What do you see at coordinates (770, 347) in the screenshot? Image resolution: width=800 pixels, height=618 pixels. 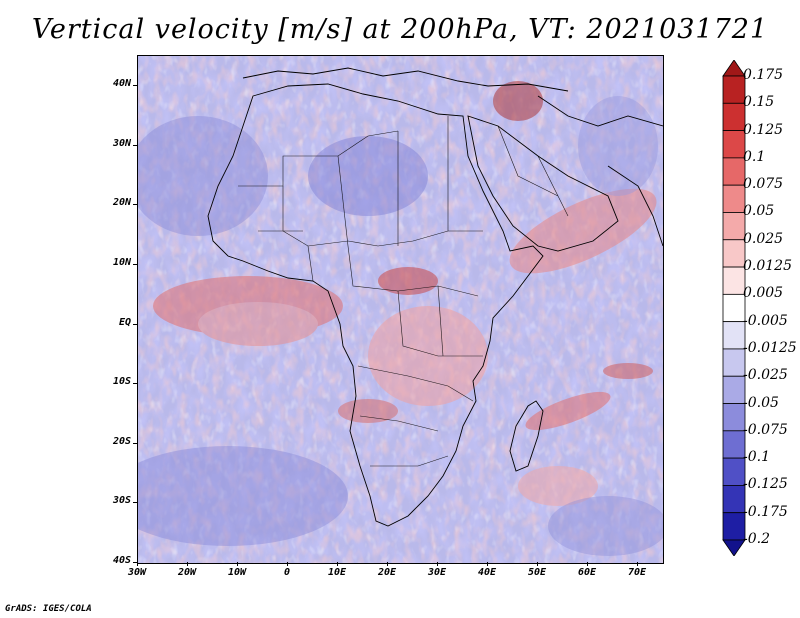 I see `colorbar-label: -0.0125` at bounding box center [770, 347].